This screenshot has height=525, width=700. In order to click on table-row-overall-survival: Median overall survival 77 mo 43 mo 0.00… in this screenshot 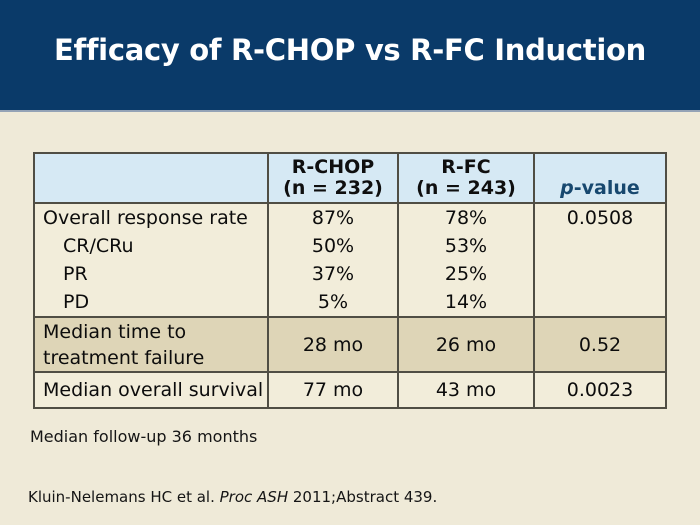, I will do `click(350, 390)`.